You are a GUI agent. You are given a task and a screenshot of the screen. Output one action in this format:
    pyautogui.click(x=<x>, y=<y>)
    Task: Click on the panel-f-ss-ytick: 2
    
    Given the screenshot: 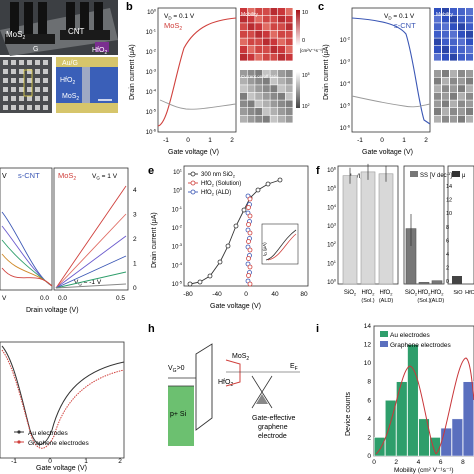 What is the action you would take?
    pyautogui.click(x=447, y=269)
    